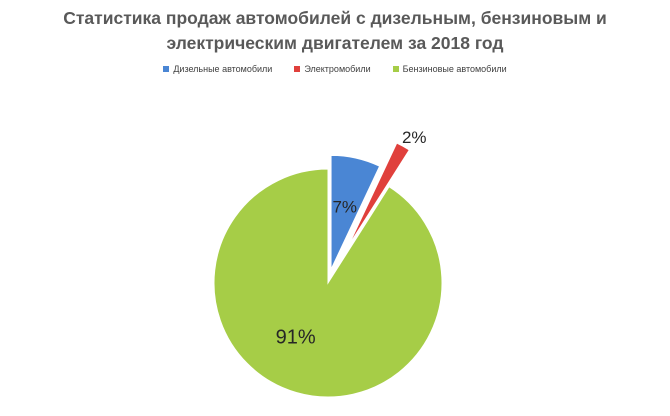 The height and width of the screenshot is (416, 670). I want to click on pie-slice-diesel, so click(355, 212).